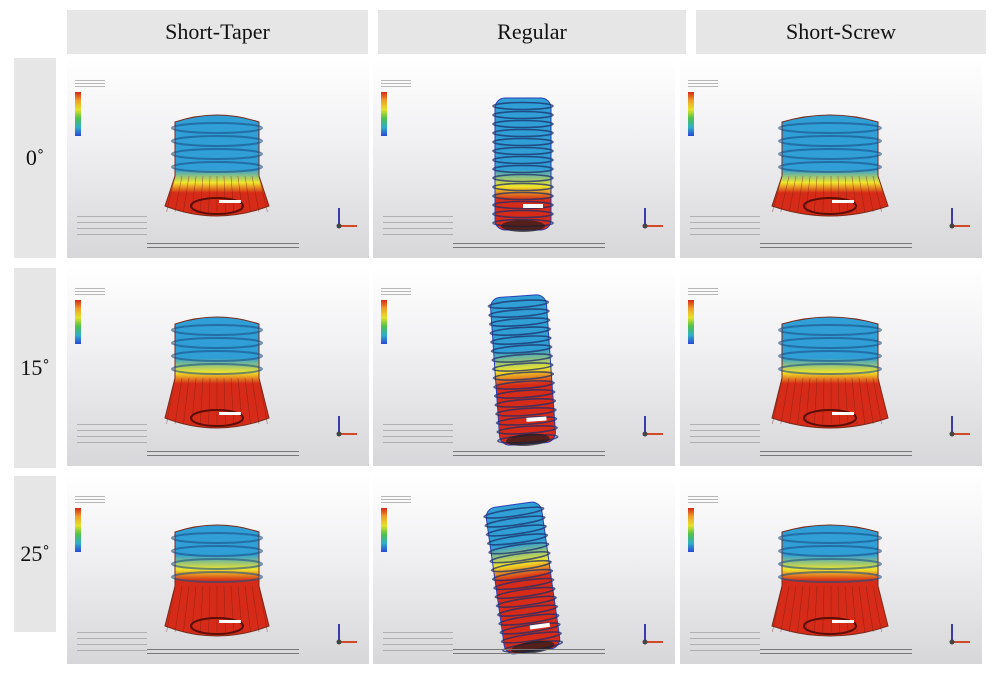 The height and width of the screenshot is (676, 992). Describe the element at coordinates (841, 32) in the screenshot. I see `column-header-short-screw: Short-Screw` at that location.